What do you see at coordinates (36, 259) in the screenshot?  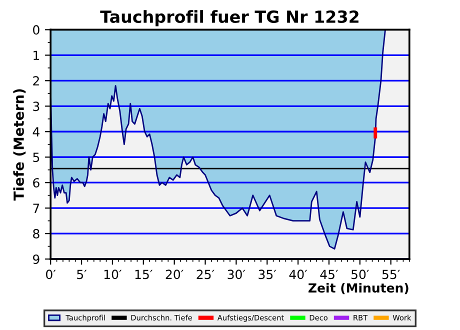 I see `y-tick-label: 9` at bounding box center [36, 259].